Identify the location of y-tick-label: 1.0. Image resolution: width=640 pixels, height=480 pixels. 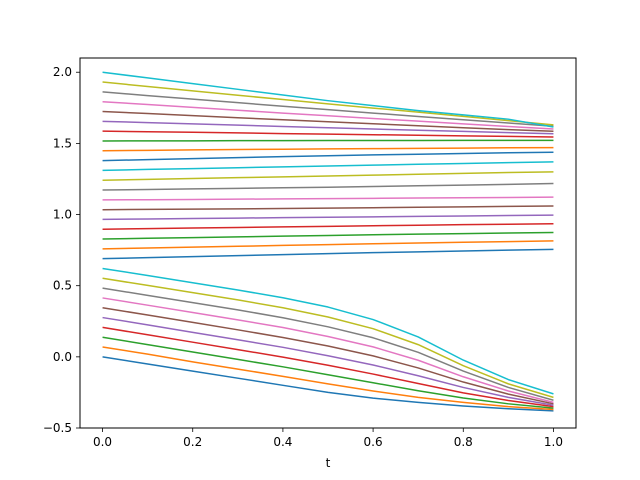
(62, 215).